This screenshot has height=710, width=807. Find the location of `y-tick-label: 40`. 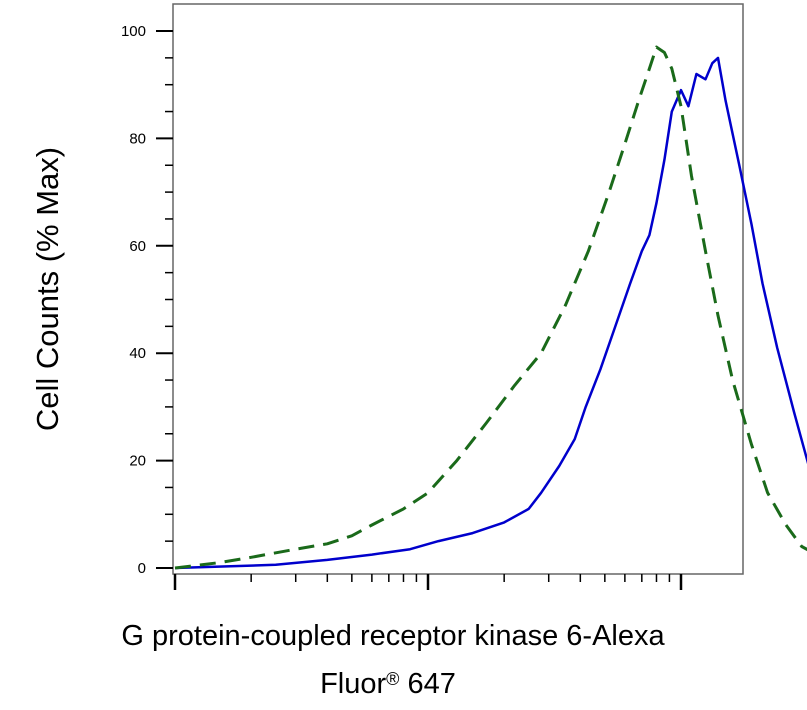

y-tick-label: 40 is located at coordinates (137, 353).